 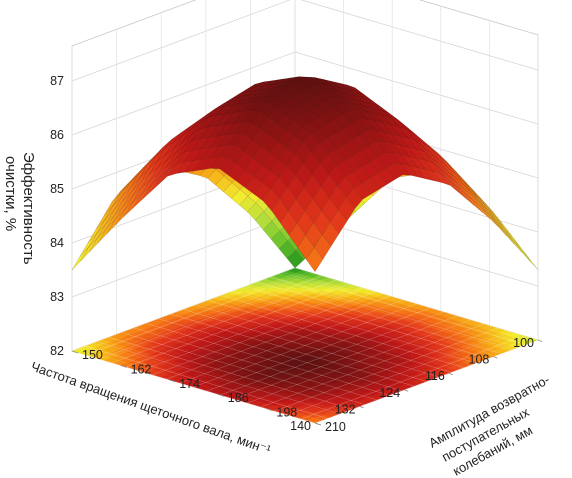 What do you see at coordinates (10, 193) in the screenshot?
I see `z-axis-title-line2: очистки, %` at bounding box center [10, 193].